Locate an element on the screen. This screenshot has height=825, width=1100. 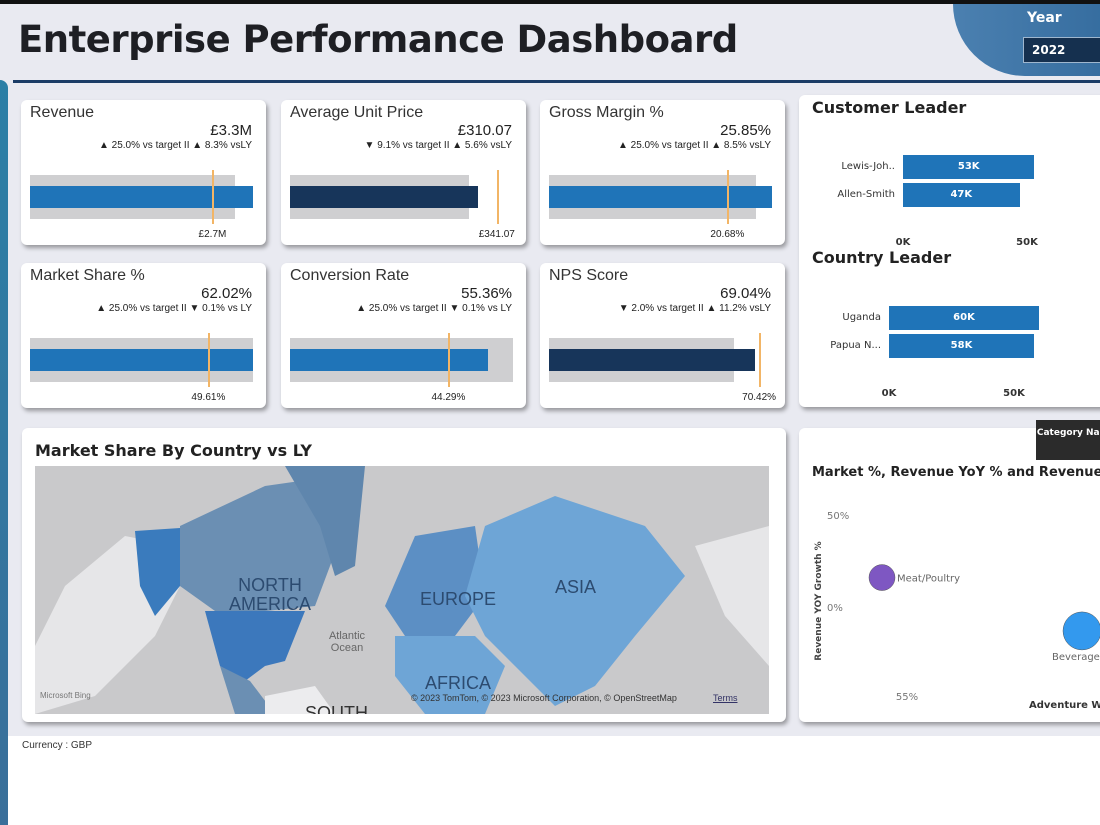
header-divider is located at coordinates (556, 81).